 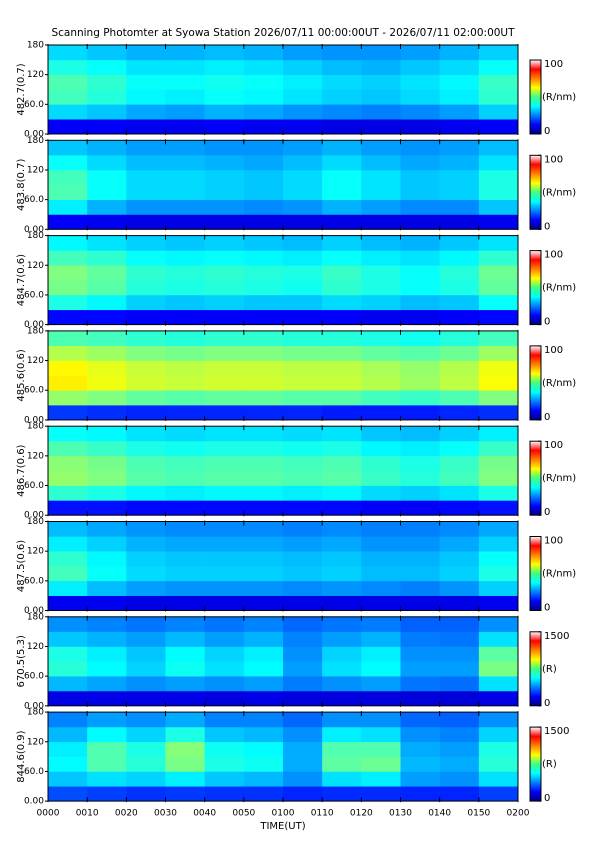 I want to click on colorbar, so click(x=535, y=192).